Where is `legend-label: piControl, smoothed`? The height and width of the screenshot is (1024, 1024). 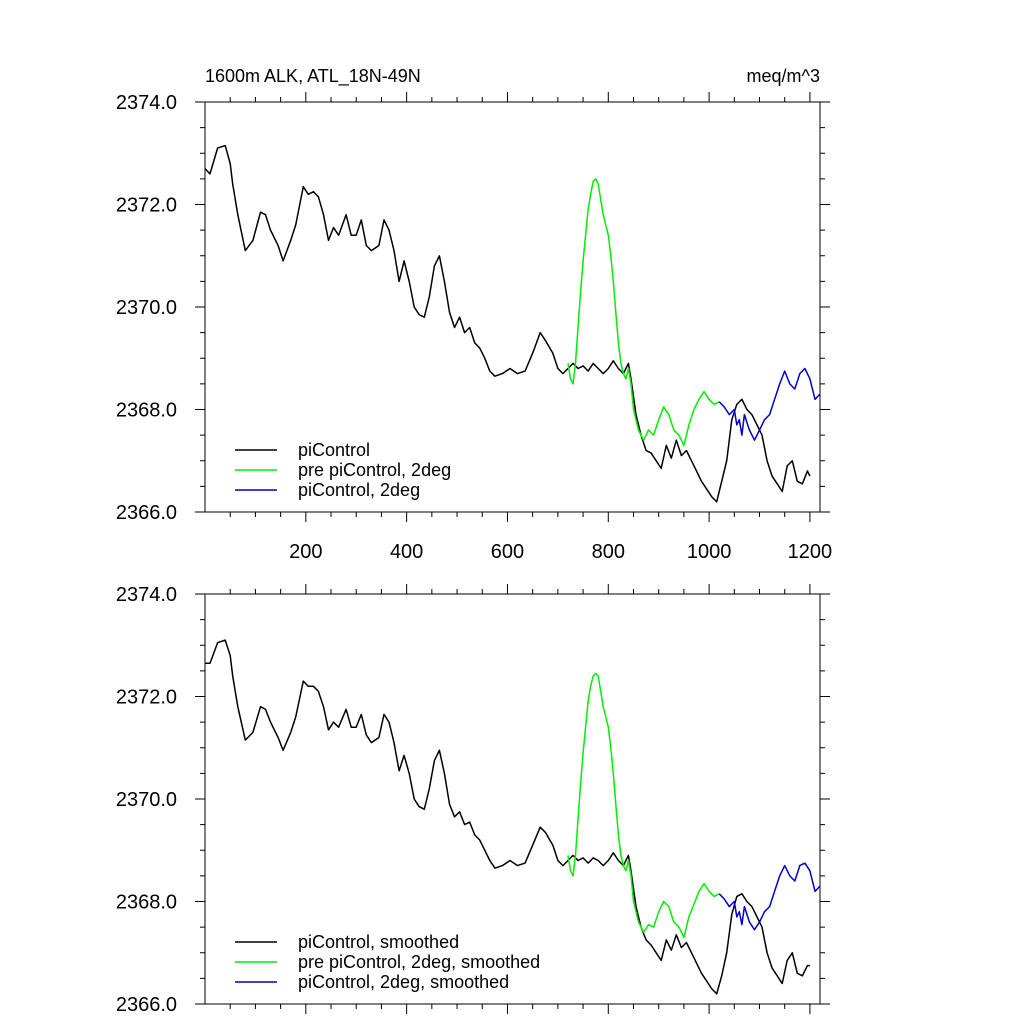 legend-label: piControl, smoothed is located at coordinates (378, 942).